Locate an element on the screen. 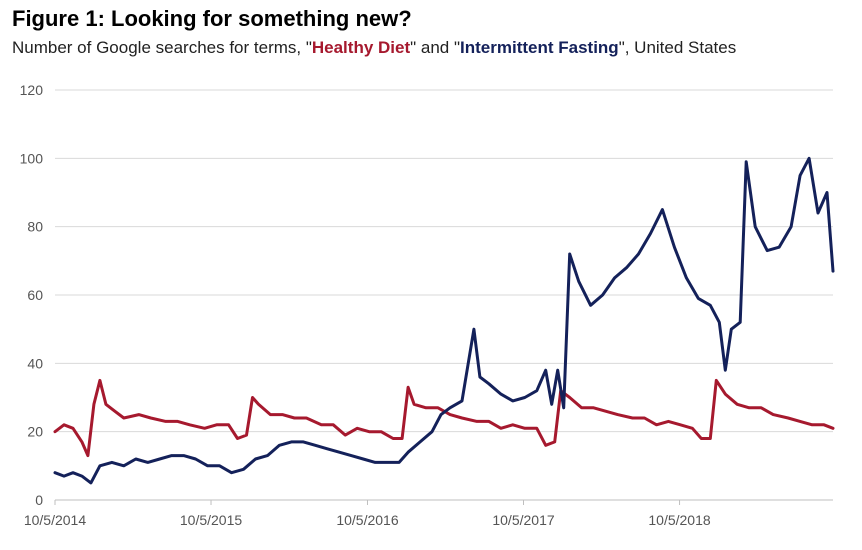 The image size is (862, 550). chart-title: Figure 1: Looking for something new? is located at coordinates (212, 18).